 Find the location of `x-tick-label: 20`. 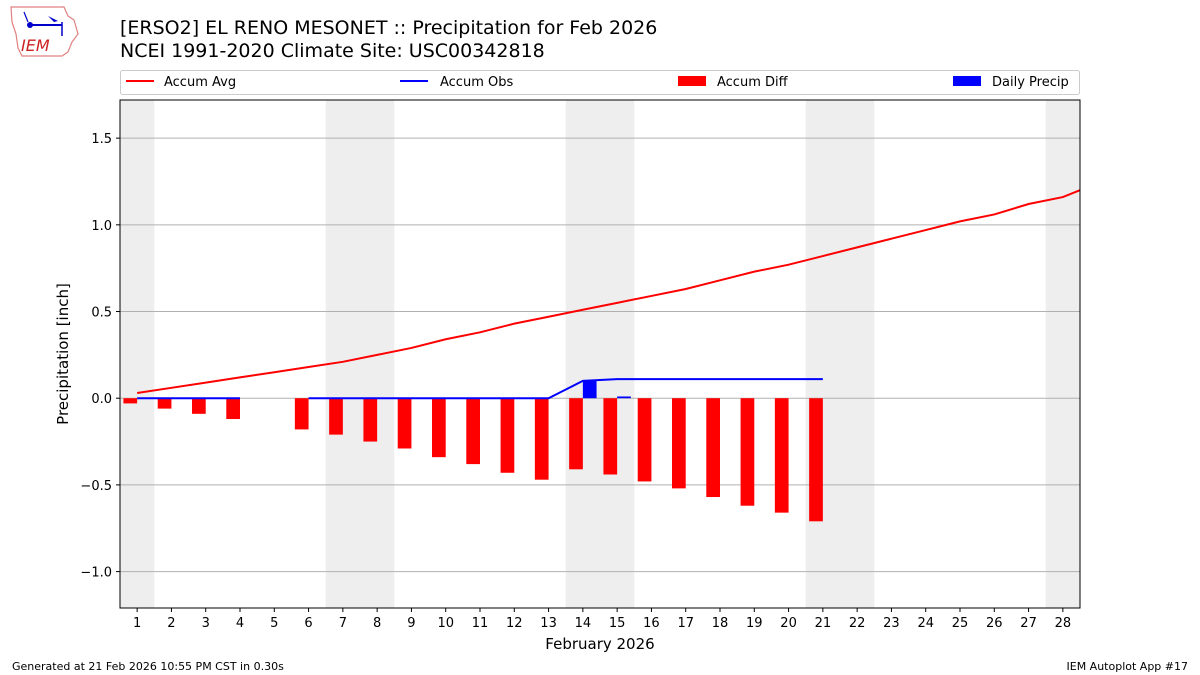

x-tick-label: 20 is located at coordinates (788, 623).